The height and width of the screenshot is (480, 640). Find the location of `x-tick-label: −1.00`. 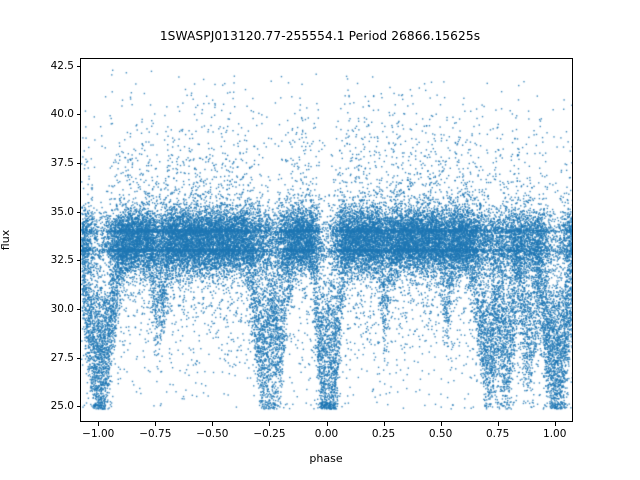

x-tick-label: −1.00 is located at coordinates (98, 434).